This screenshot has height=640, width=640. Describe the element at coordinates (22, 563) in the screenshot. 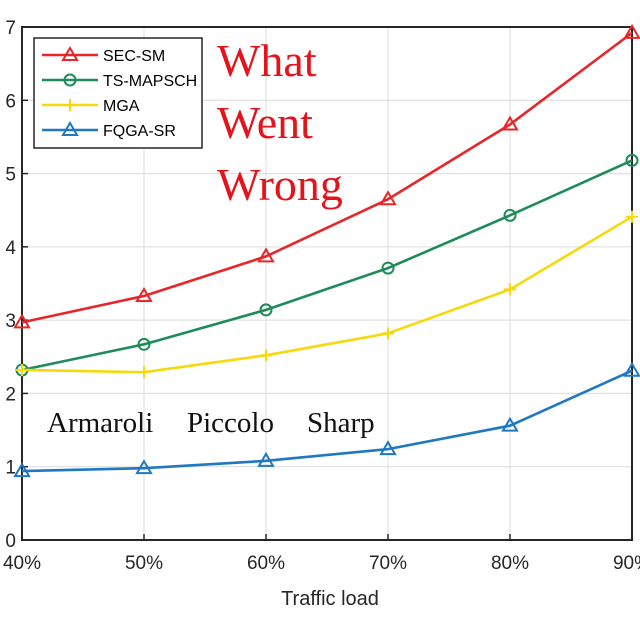

I see `x-tick-label: 40%` at that location.